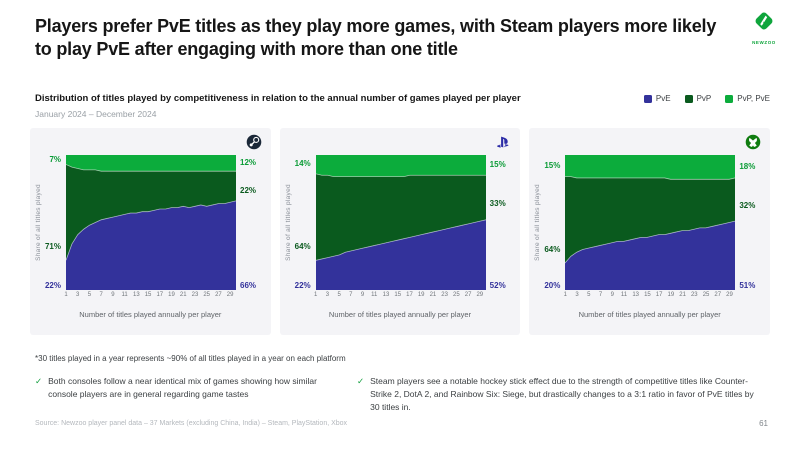 This screenshot has width=800, height=450. Describe the element at coordinates (254, 222) in the screenshot. I see `steam-right-labels: 12% 22% 66%` at that location.